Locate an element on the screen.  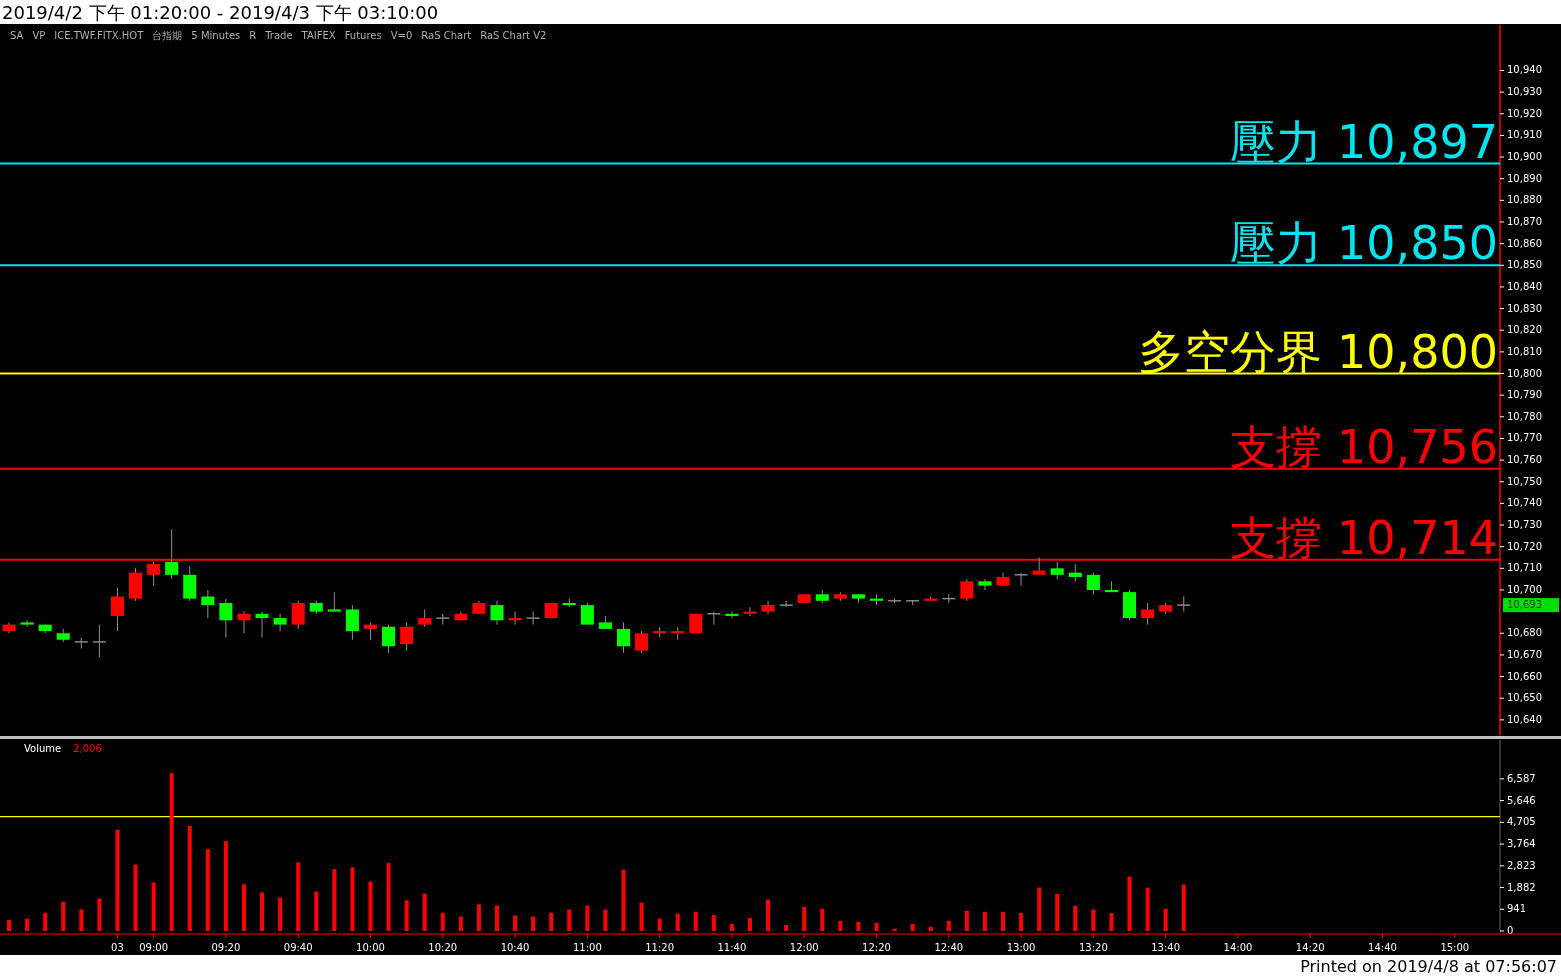
y-tick-label: 10,680 is located at coordinates (1524, 633).